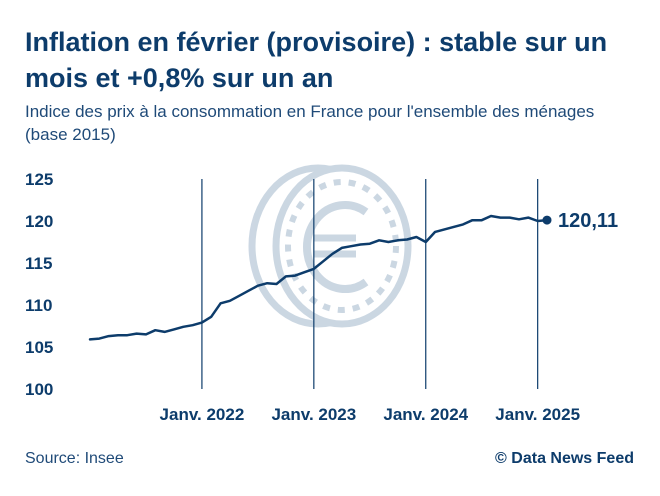 Image resolution: width=660 pixels, height=496 pixels. Describe the element at coordinates (39, 347) in the screenshot. I see `y-tick-label: 105` at that location.